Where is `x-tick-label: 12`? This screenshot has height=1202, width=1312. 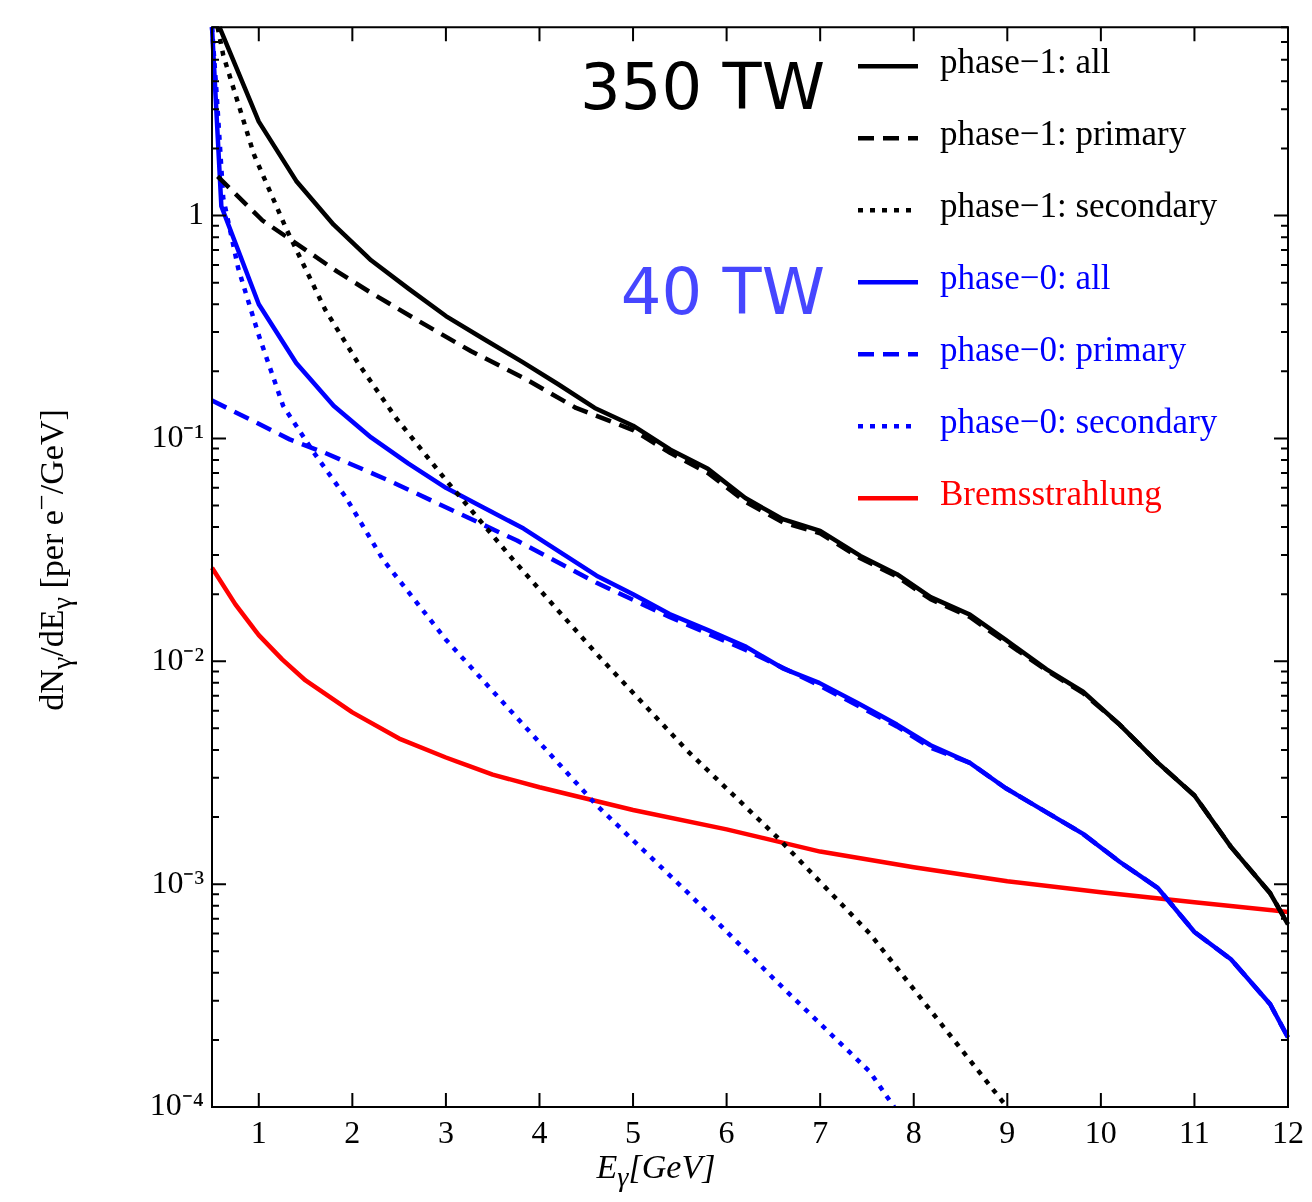
x-tick-label: 12 is located at coordinates (1288, 1131).